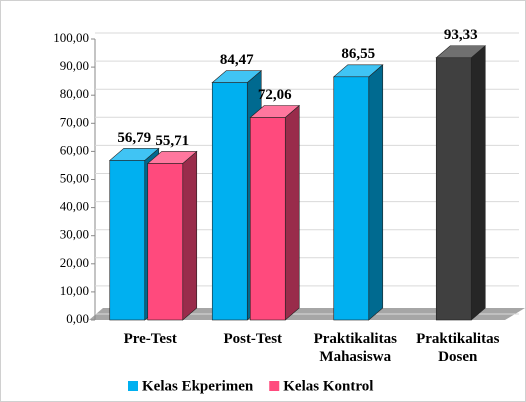 The height and width of the screenshot is (402, 526). I want to click on data-label: 93,33, so click(461, 35).